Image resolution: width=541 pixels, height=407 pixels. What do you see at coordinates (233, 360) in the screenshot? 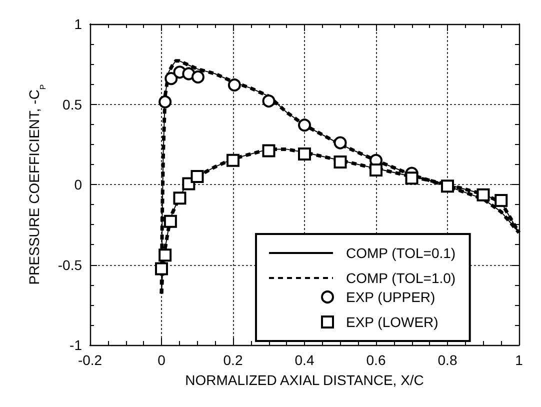
I see `x-tick-label: 0.2` at bounding box center [233, 360].